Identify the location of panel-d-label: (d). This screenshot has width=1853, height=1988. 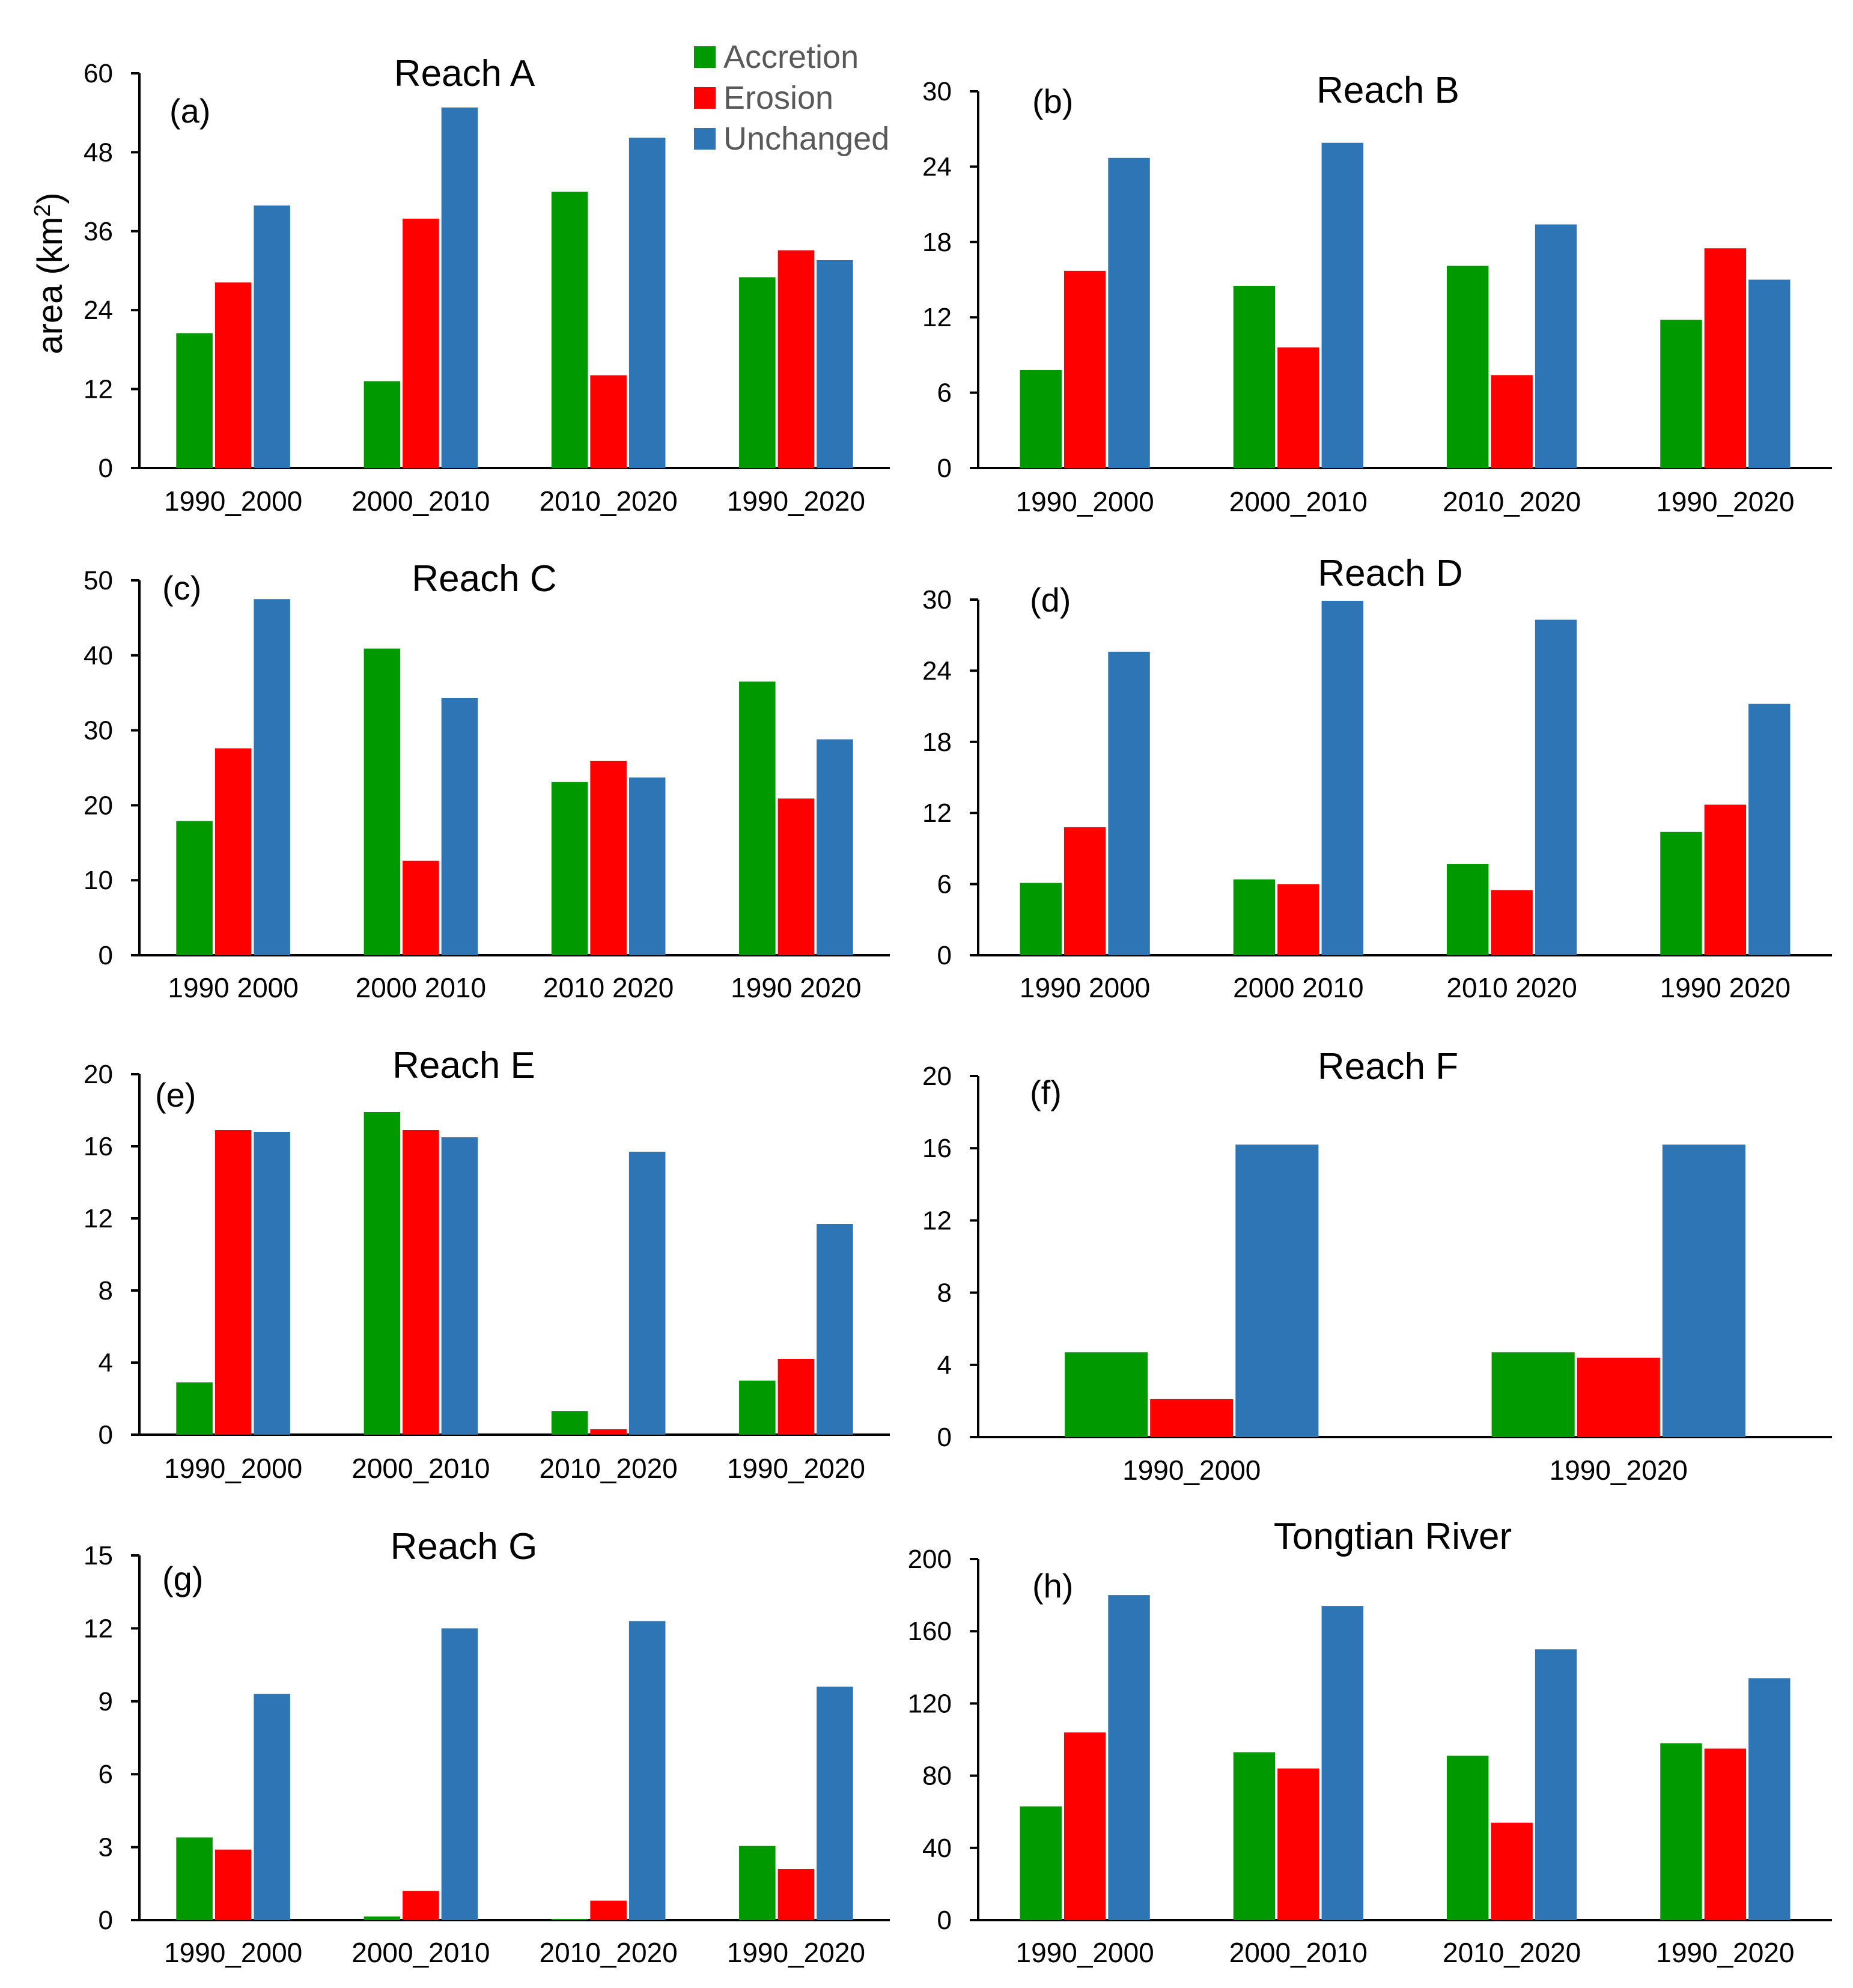
(1050, 600).